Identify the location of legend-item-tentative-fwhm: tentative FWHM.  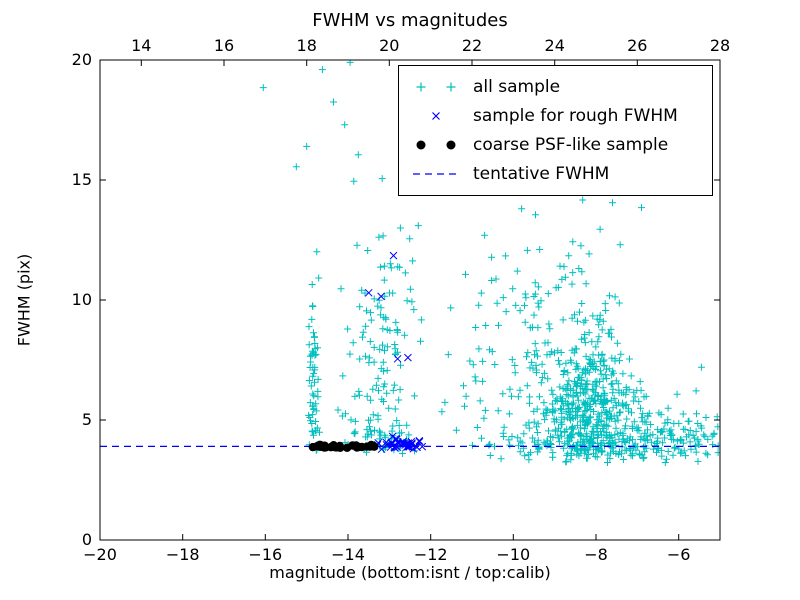
(558, 174).